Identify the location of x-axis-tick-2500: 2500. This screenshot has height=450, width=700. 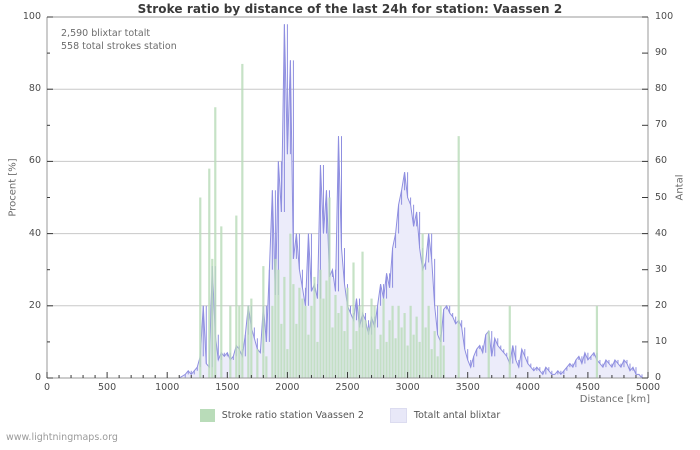
(347, 387).